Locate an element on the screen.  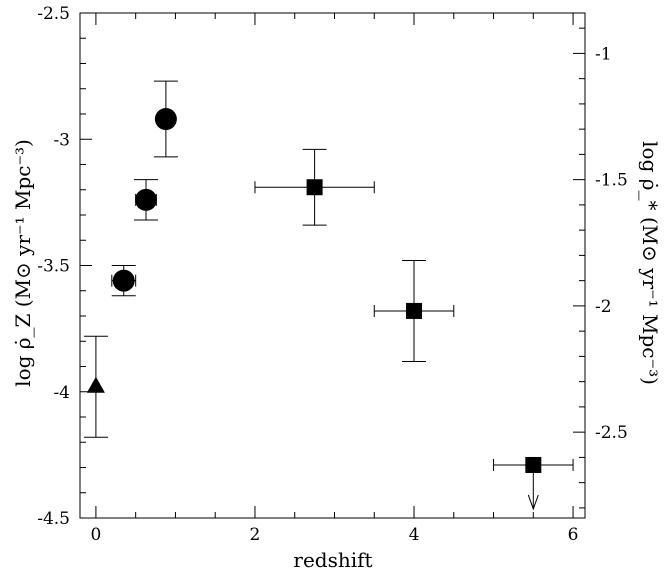
y-right-tick-label: -1 is located at coordinates (603, 54).